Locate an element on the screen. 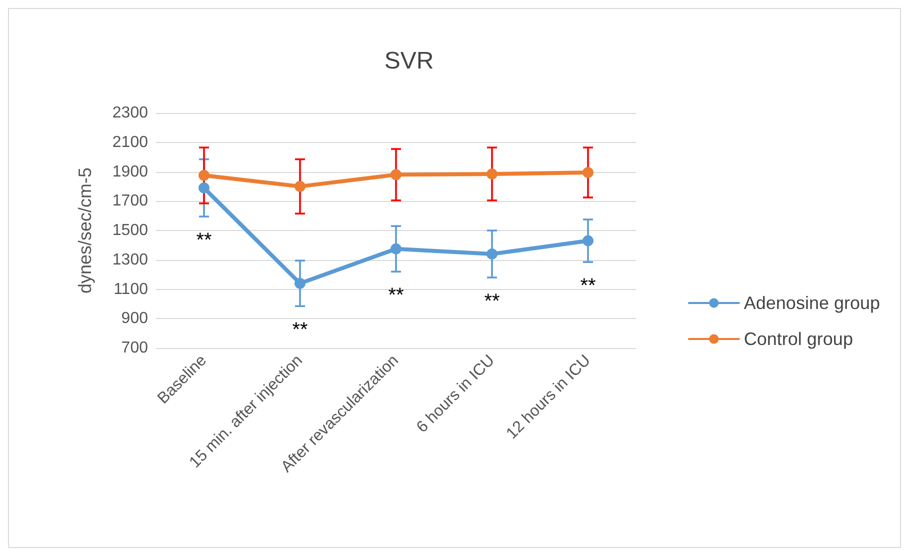  y-tick-label: 1300 is located at coordinates (130, 259).